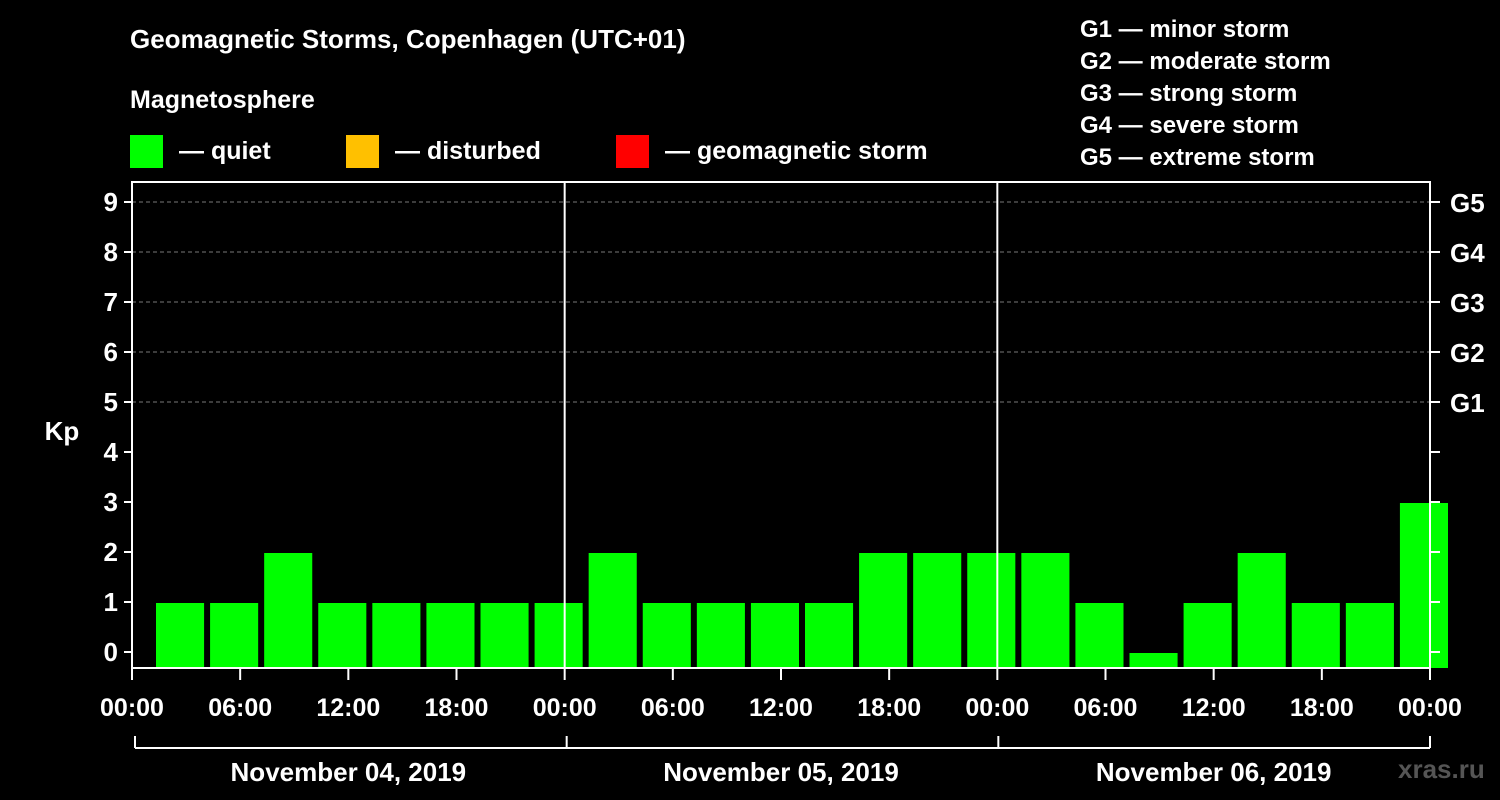 The width and height of the screenshot is (1500, 800). Describe the element at coordinates (1189, 125) in the screenshot. I see `storm-scale-g4: G4 — severe storm` at that location.